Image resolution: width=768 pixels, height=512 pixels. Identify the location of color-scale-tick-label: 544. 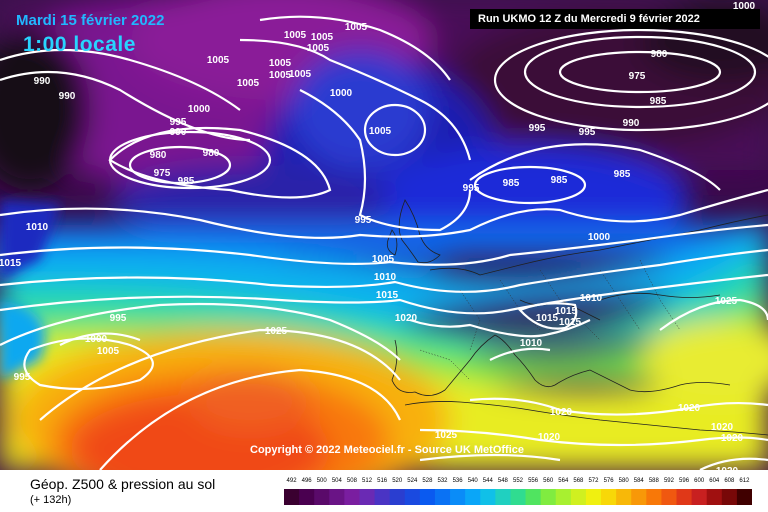
(487, 481).